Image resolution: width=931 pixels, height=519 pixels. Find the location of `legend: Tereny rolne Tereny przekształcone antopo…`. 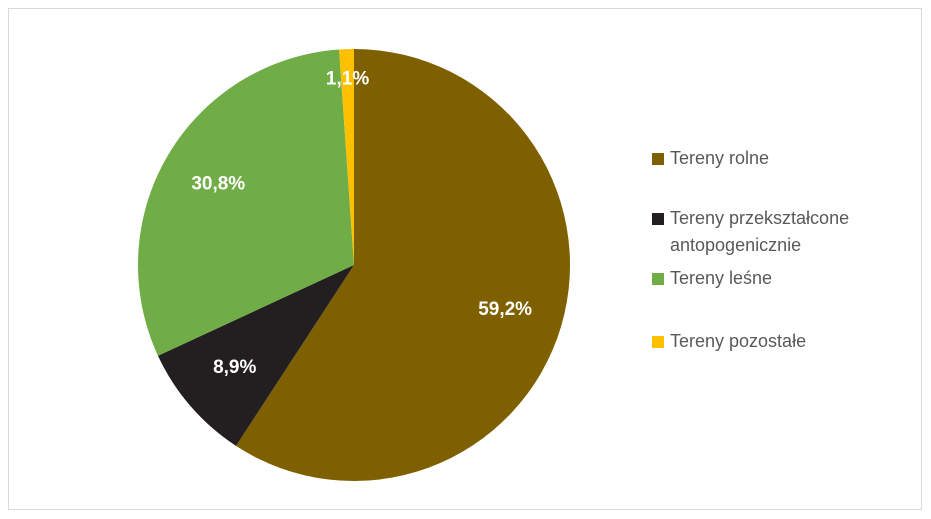

legend: Tereny rolne Tereny przekształcone antopo… is located at coordinates (777, 250).